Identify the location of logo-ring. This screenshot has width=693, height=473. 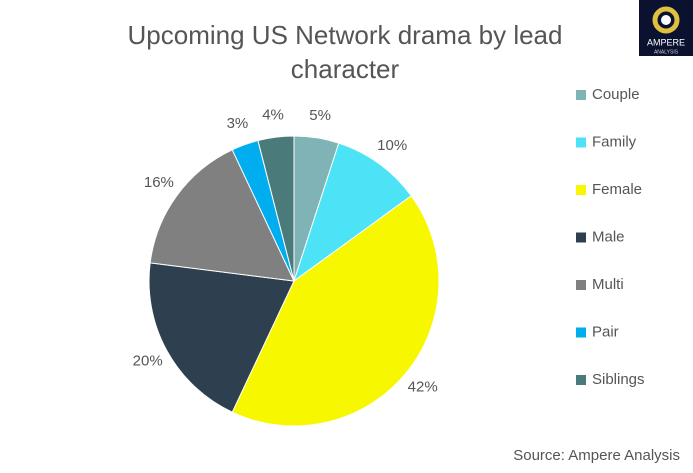
(666, 20).